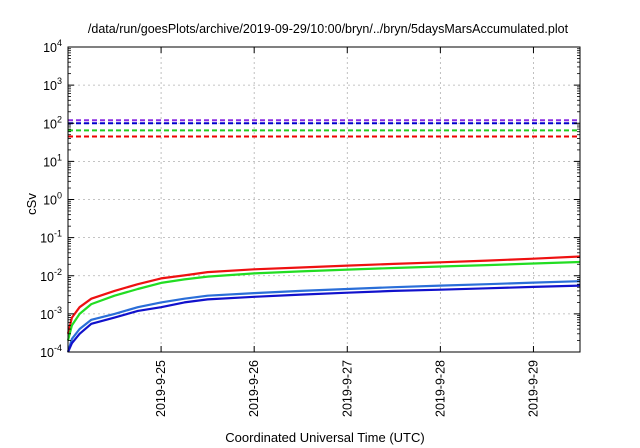 Image resolution: width=640 pixels, height=448 pixels. I want to click on x-tick-label: 2019-9-27, so click(347, 388).